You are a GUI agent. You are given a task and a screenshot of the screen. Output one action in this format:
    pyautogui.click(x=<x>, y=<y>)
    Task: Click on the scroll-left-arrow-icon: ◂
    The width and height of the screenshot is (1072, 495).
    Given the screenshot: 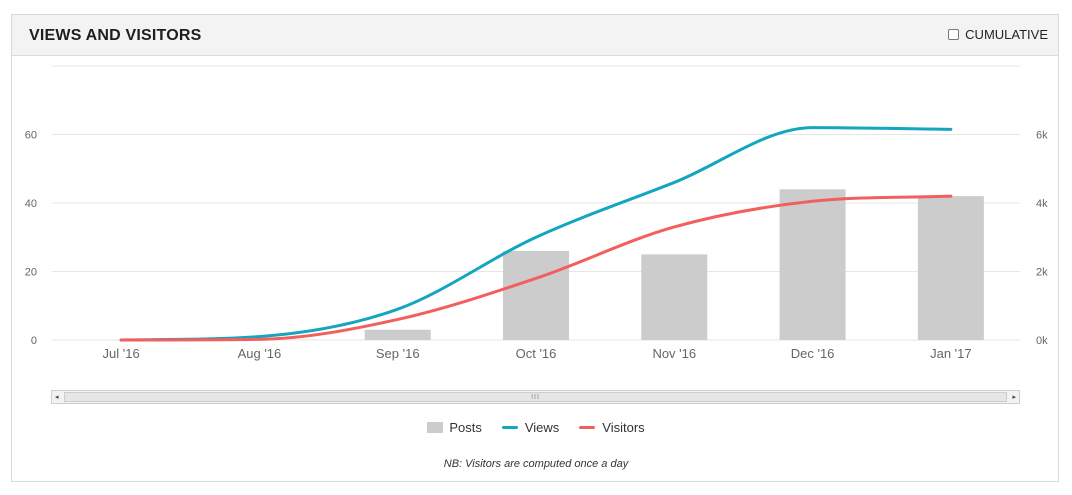 What is the action you would take?
    pyautogui.click(x=57, y=397)
    